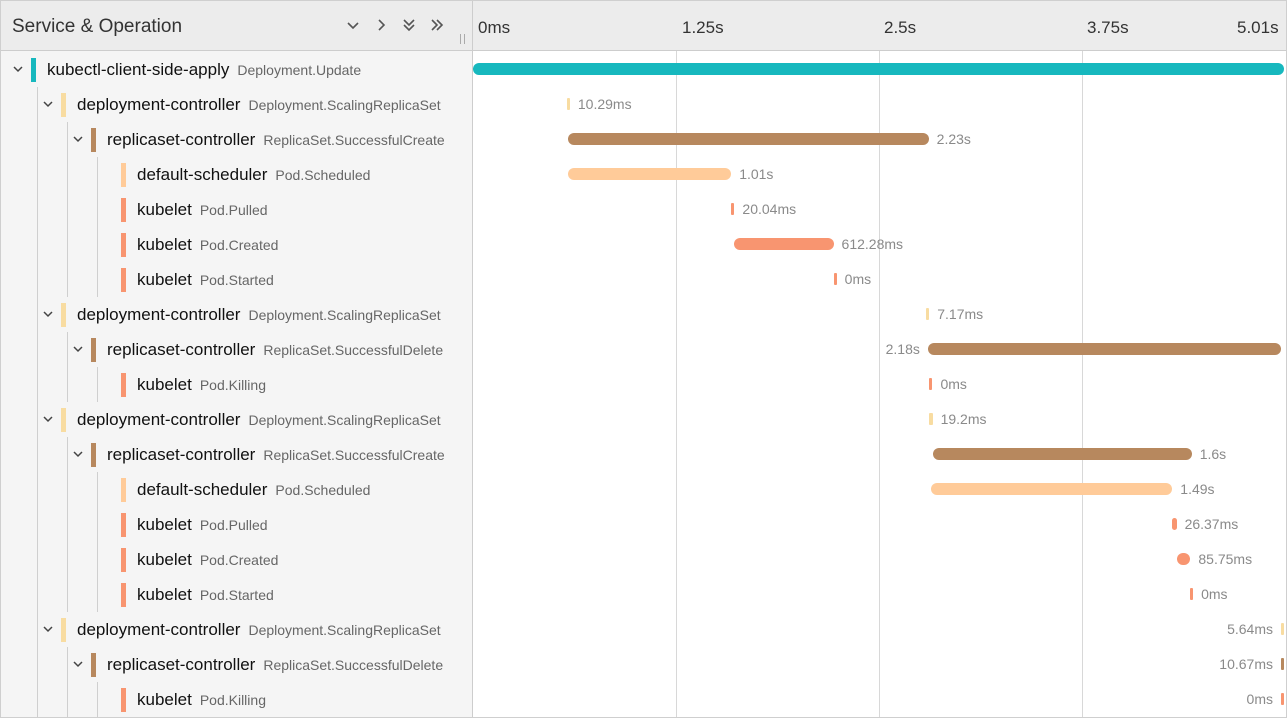  What do you see at coordinates (437, 25) in the screenshot?
I see `expand-all-button` at bounding box center [437, 25].